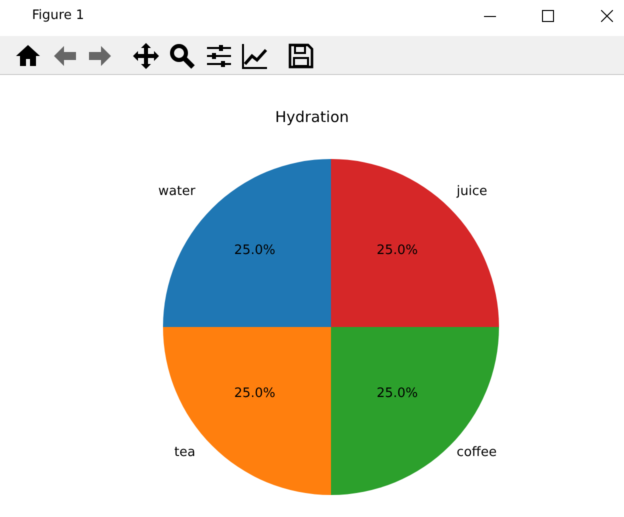  I want to click on slice-label: tea, so click(185, 452).